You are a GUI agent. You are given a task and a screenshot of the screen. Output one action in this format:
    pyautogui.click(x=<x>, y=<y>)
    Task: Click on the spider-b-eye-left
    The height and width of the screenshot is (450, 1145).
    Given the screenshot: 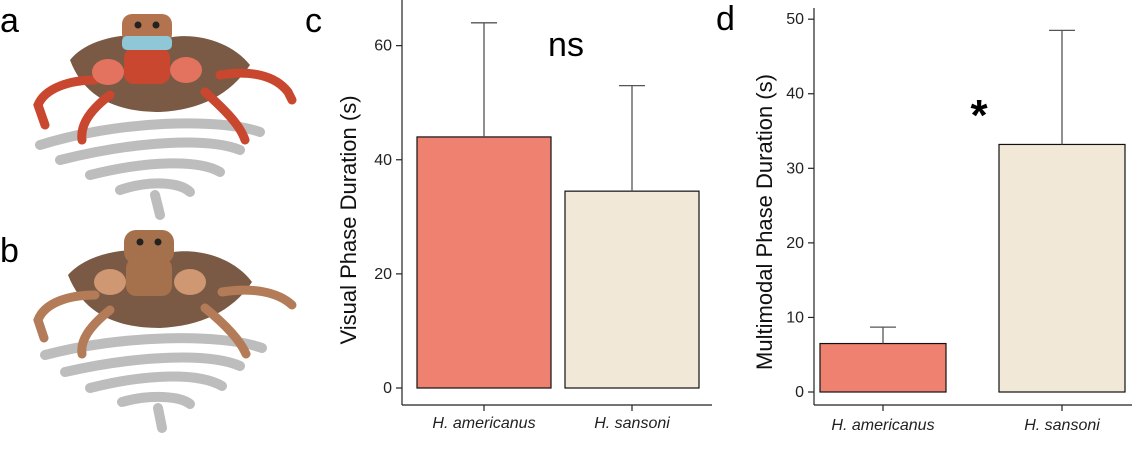 What is the action you would take?
    pyautogui.click(x=140, y=242)
    